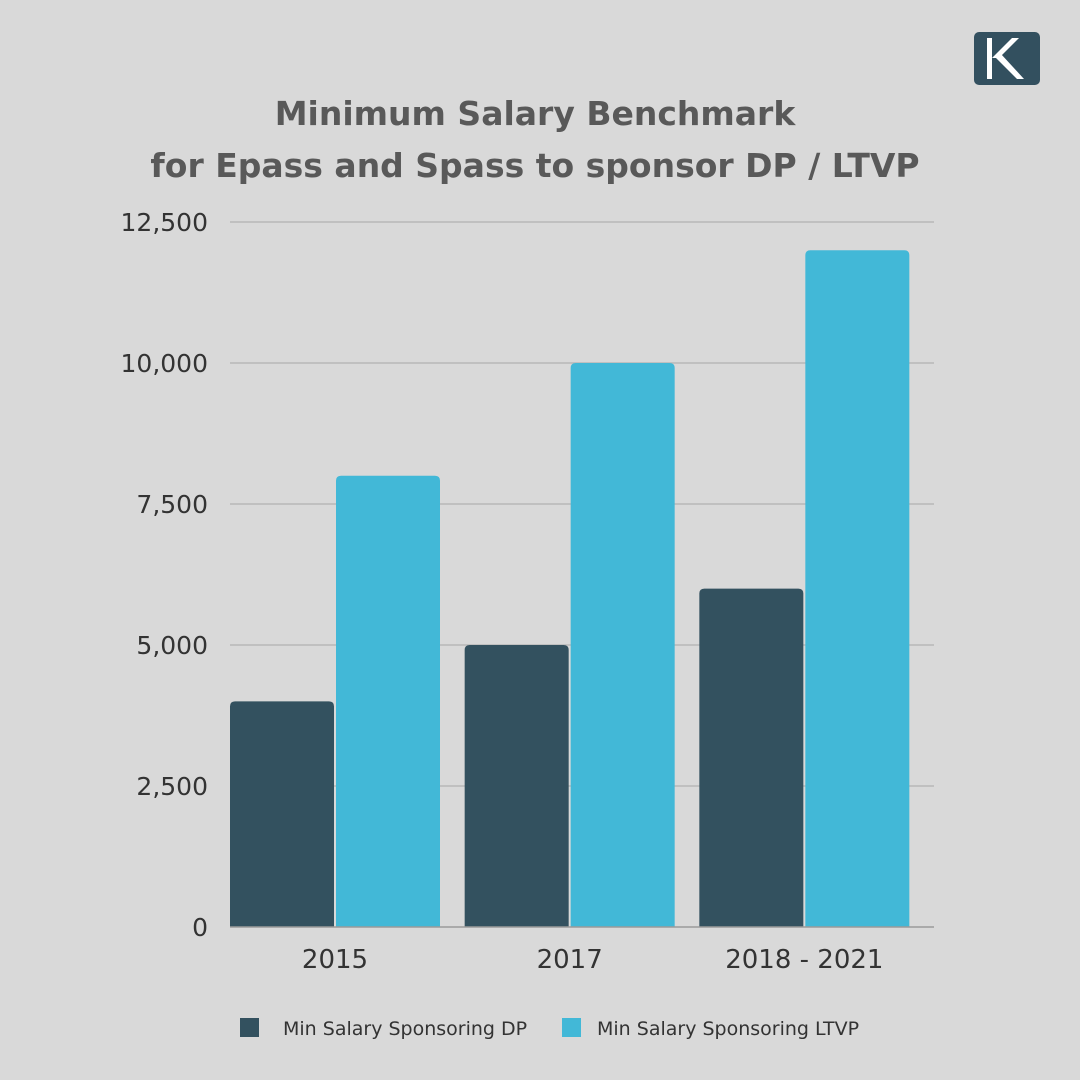 The width and height of the screenshot is (1080, 1080). I want to click on chart-title-line-1: Minimum Salary Benchmark, so click(535, 113).